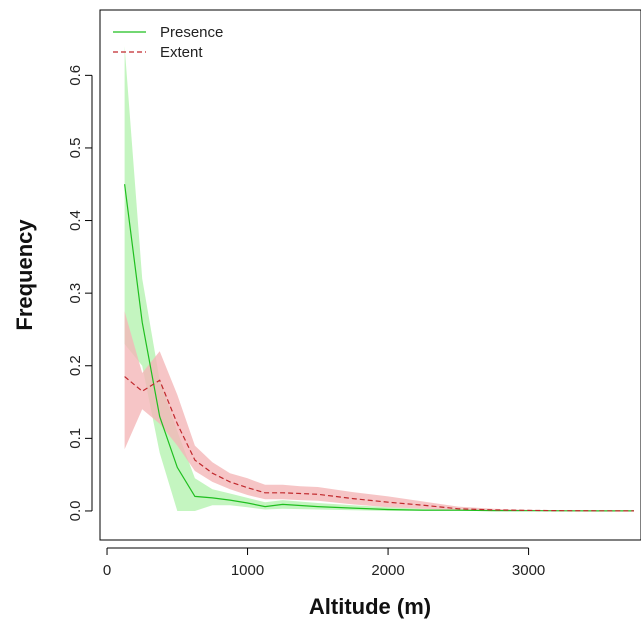  I want to click on x-axis-title: Altitude (m), so click(370, 606).